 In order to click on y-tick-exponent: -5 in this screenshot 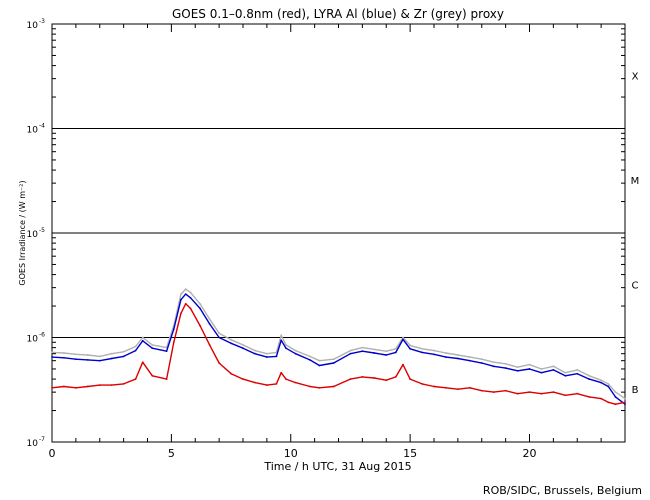, I will do `click(42, 230)`.